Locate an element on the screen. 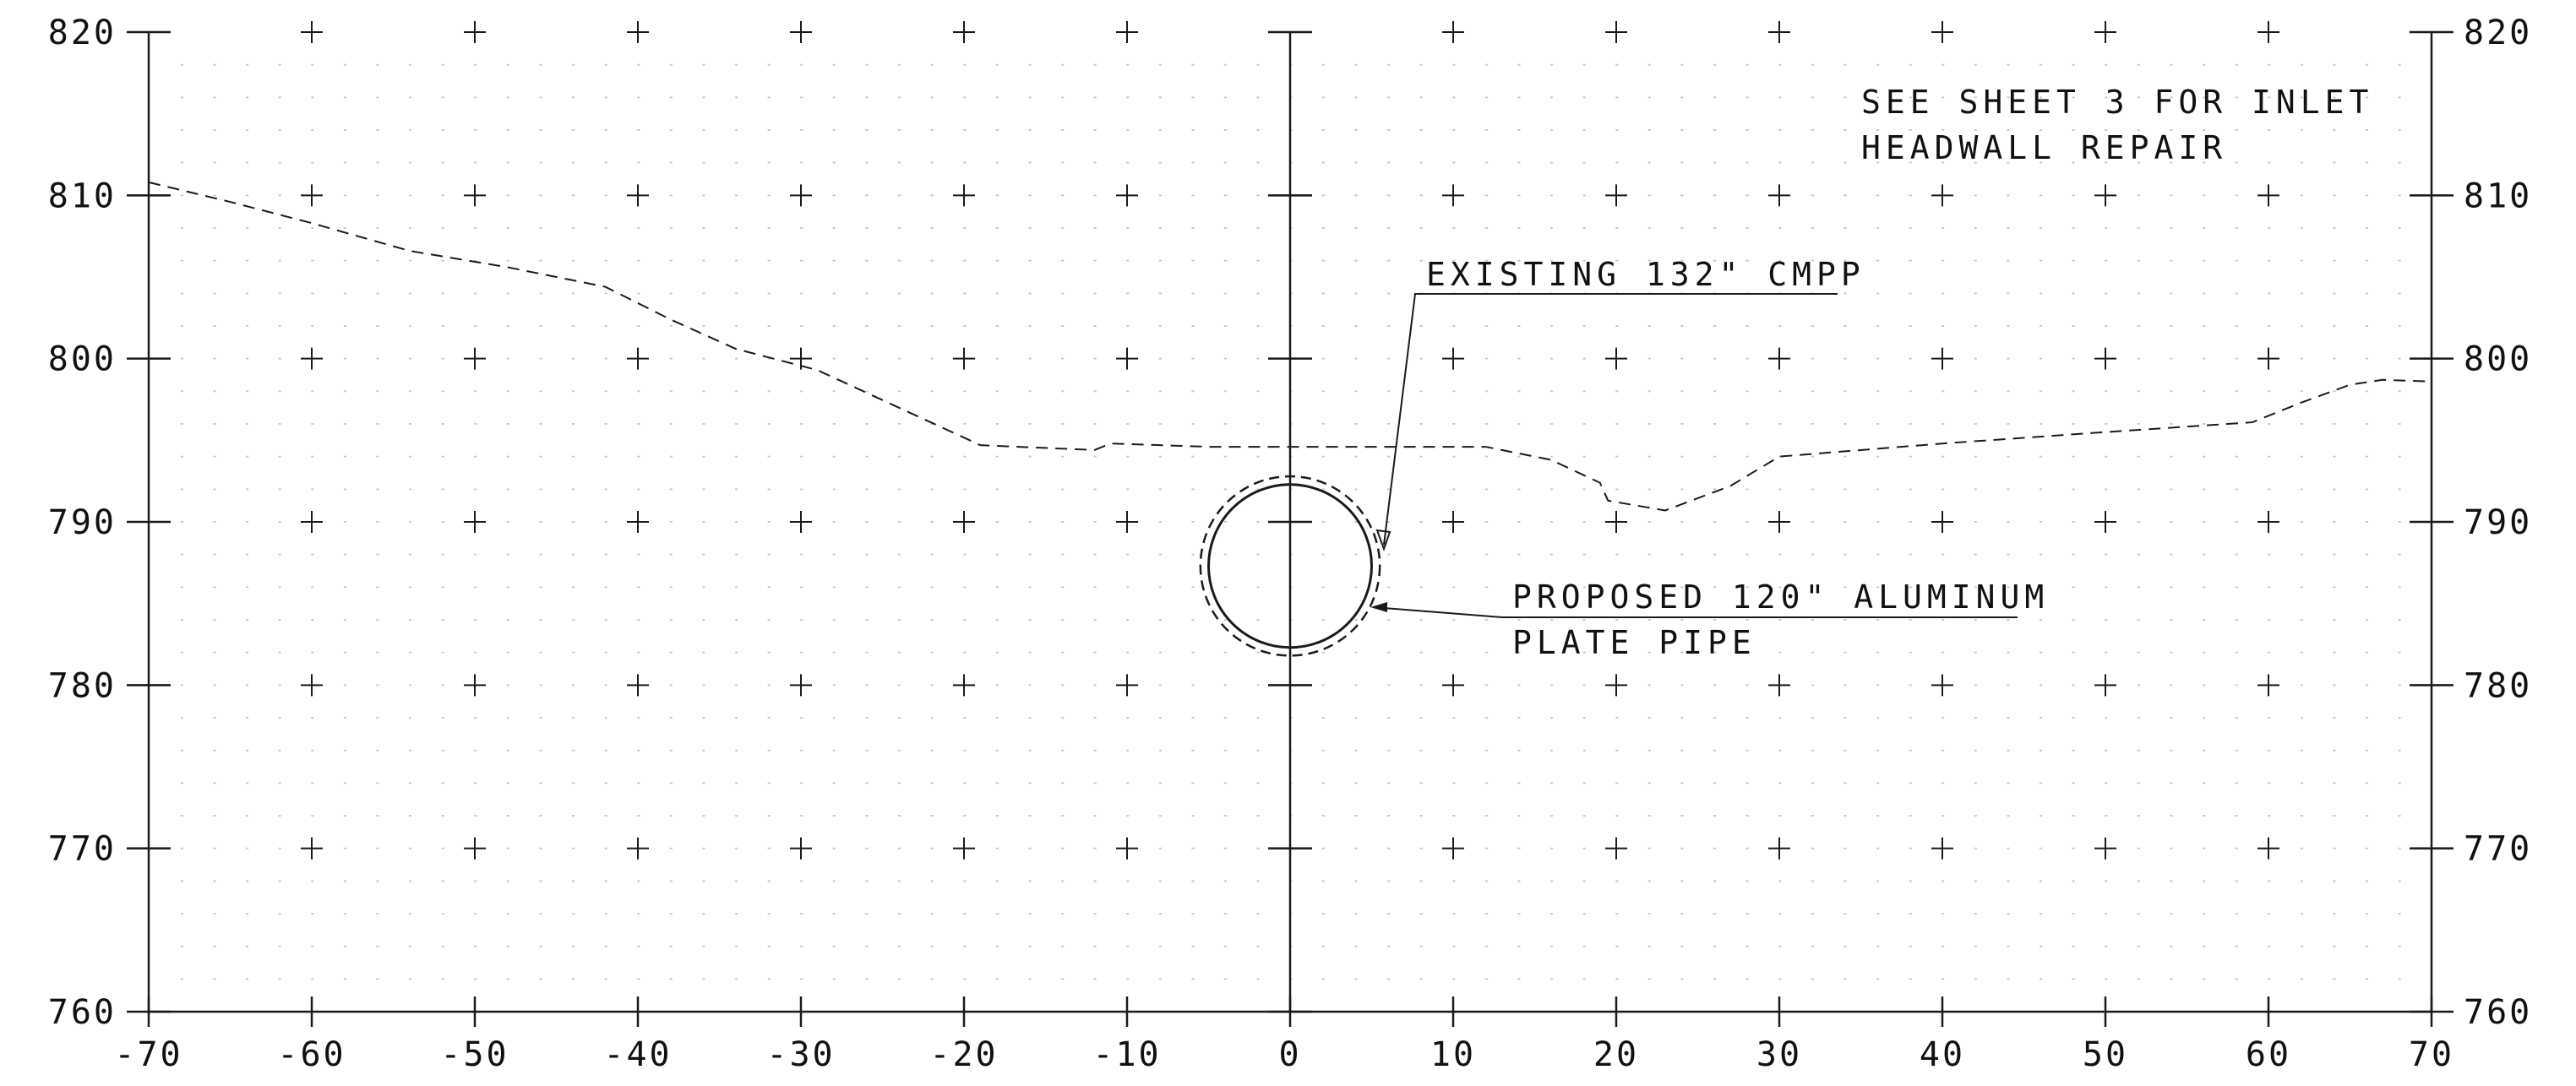 Image resolution: width=2576 pixels, height=1086 pixels. proposed-pipe-label-line1: PROPOSED 120" ALUMINUM is located at coordinates (1780, 597).